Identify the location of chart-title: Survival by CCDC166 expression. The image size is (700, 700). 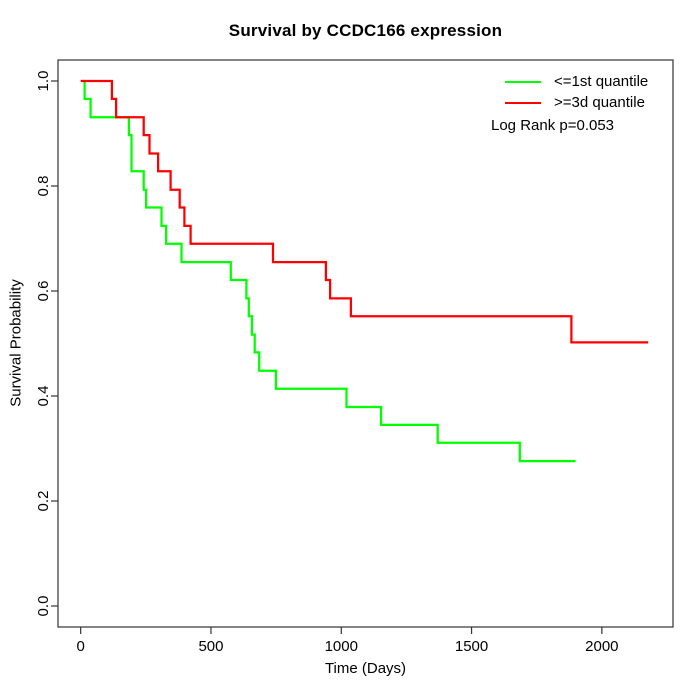
(365, 30).